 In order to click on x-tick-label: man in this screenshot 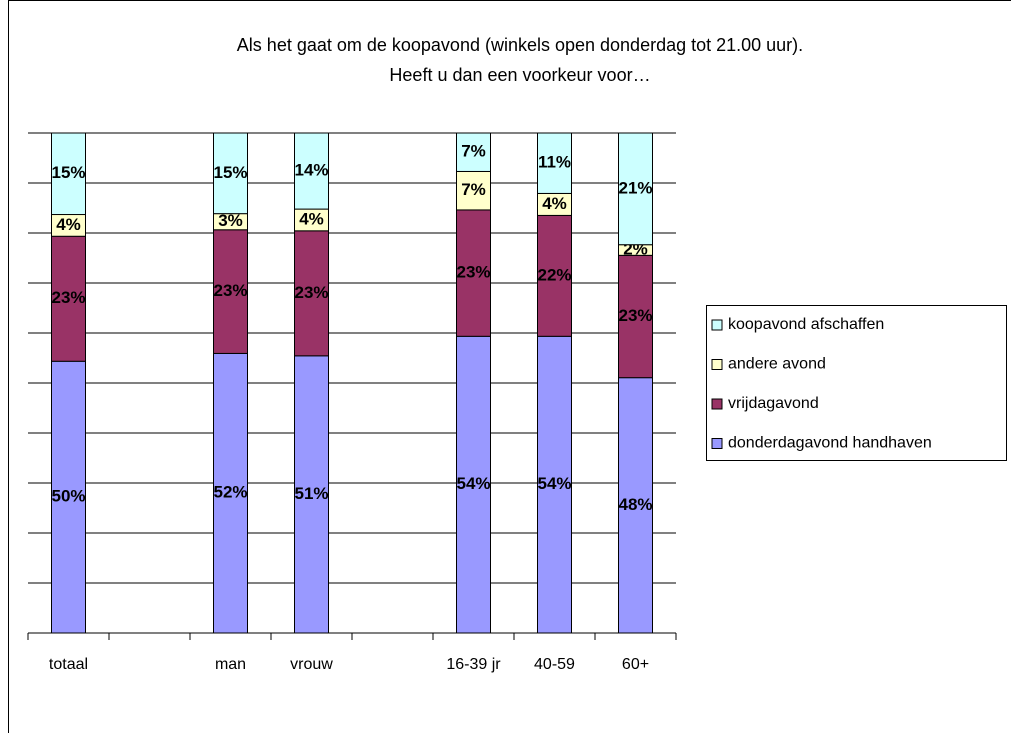, I will do `click(230, 664)`.